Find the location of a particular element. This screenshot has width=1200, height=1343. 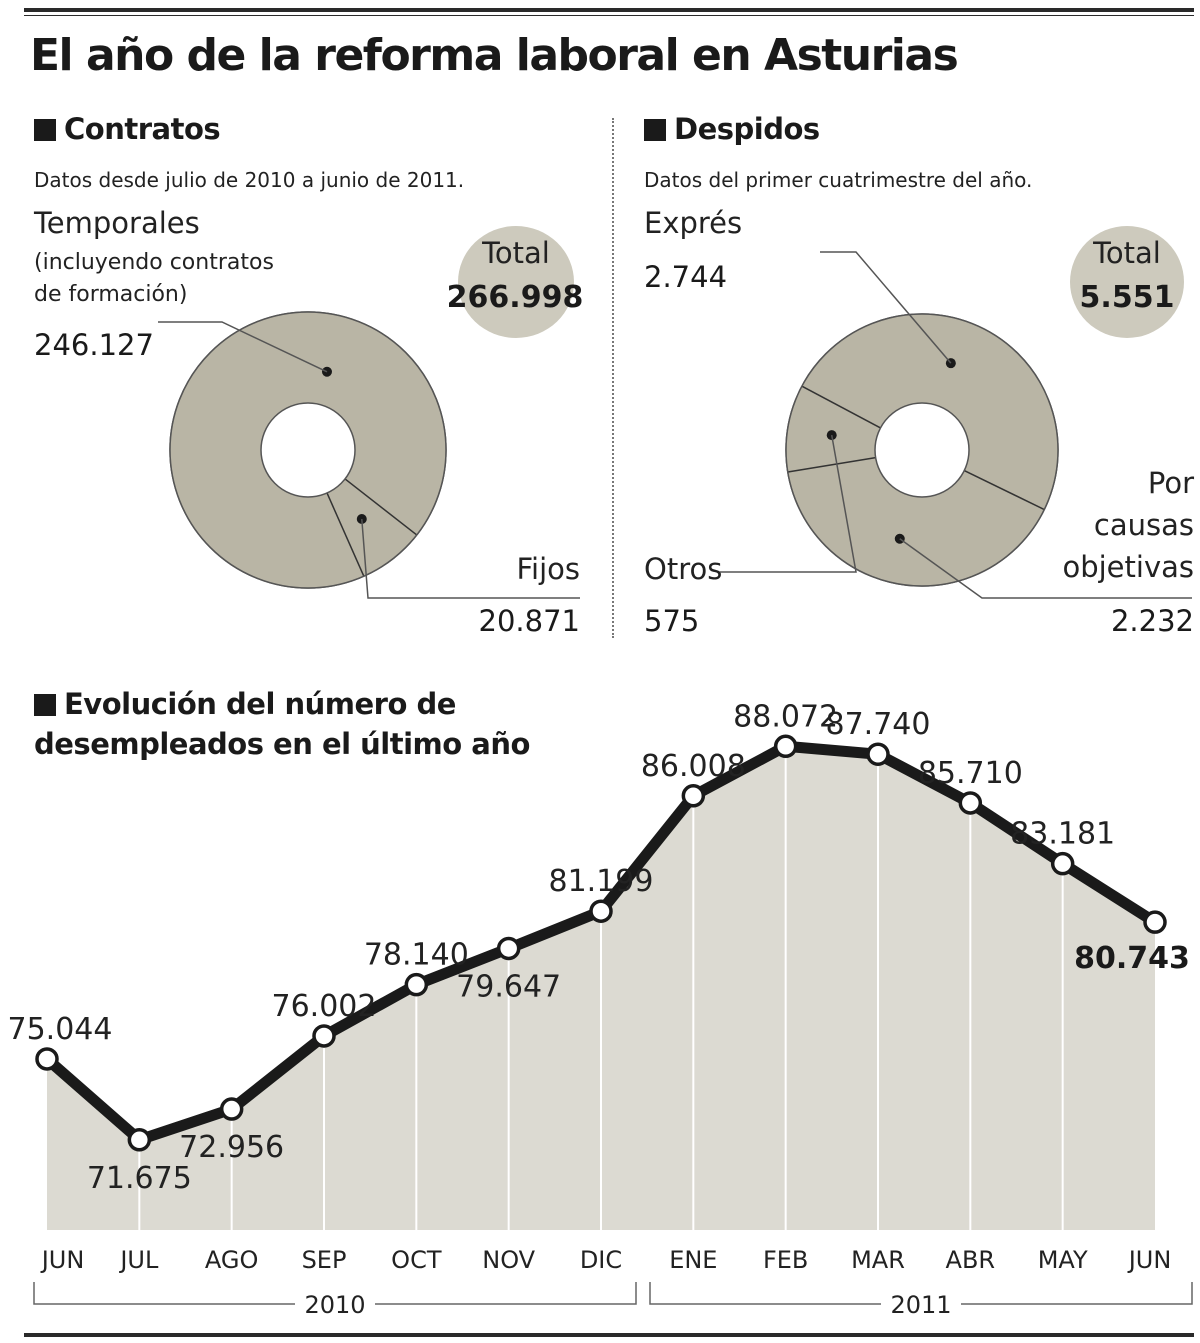

x-tick-label-11: MAY is located at coordinates (1063, 1260).